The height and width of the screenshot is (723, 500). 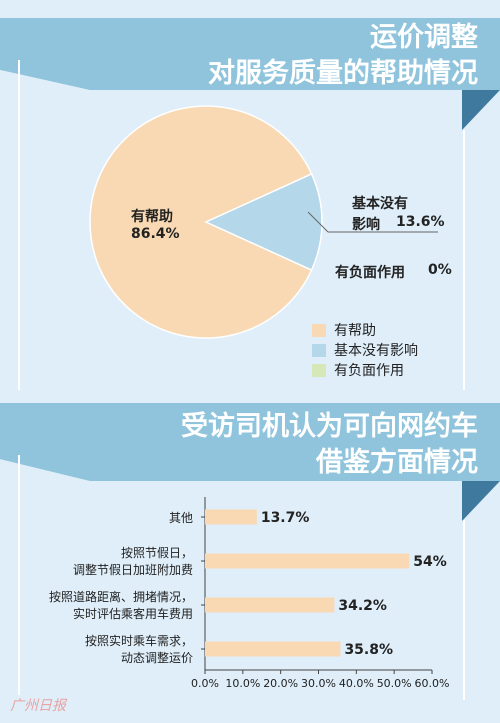 I want to click on pie-label-negative-name: 有负面作用, so click(x=370, y=273).